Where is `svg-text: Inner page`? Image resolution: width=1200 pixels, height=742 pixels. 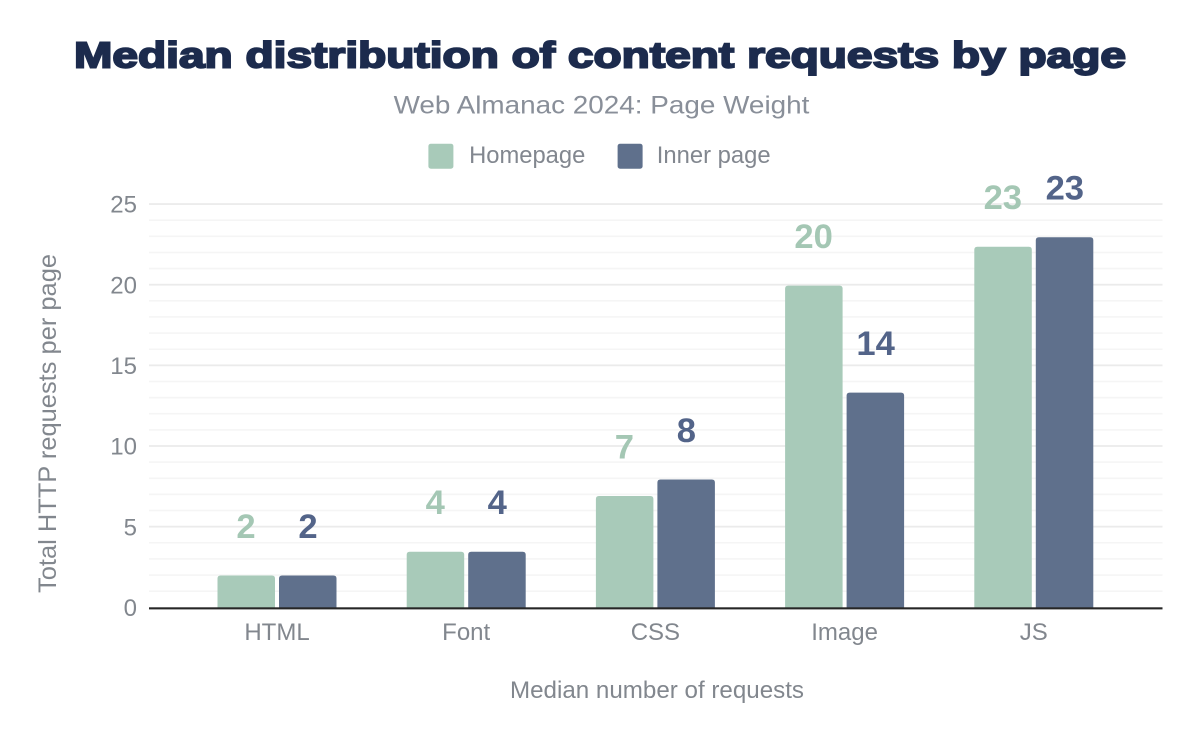 svg-text: Inner page is located at coordinates (714, 155).